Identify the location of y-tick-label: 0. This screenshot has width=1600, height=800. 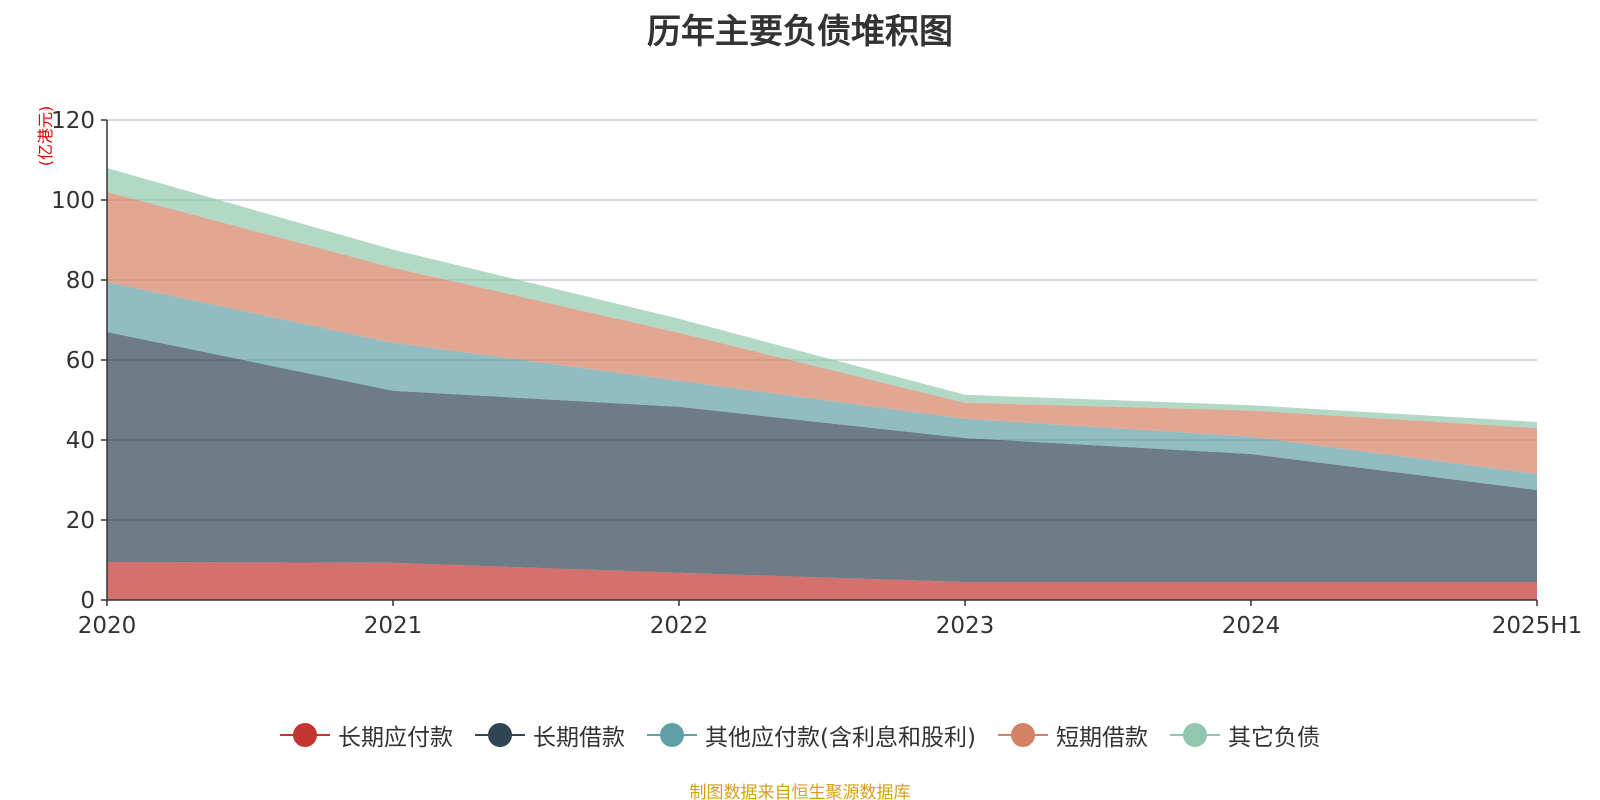
(87, 601).